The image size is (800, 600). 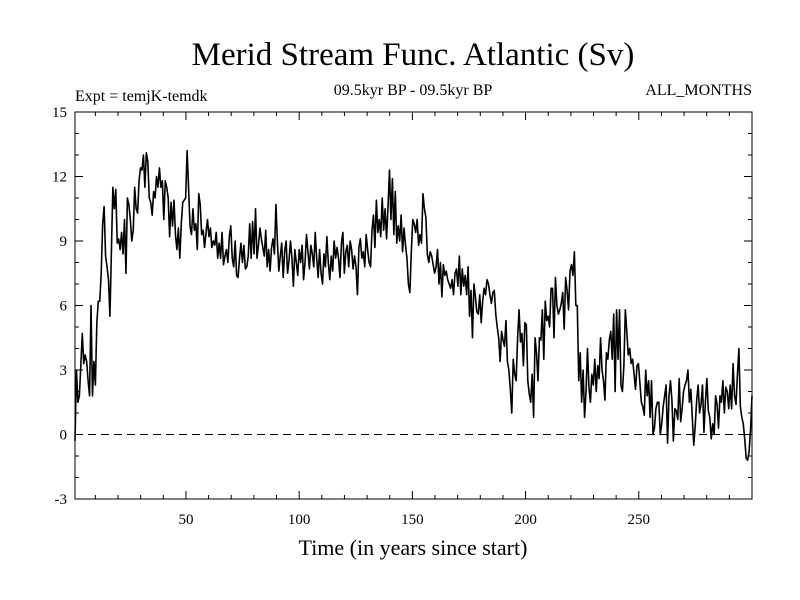 What do you see at coordinates (698, 90) in the screenshot?
I see `months-label: ALL_MONTHS` at bounding box center [698, 90].